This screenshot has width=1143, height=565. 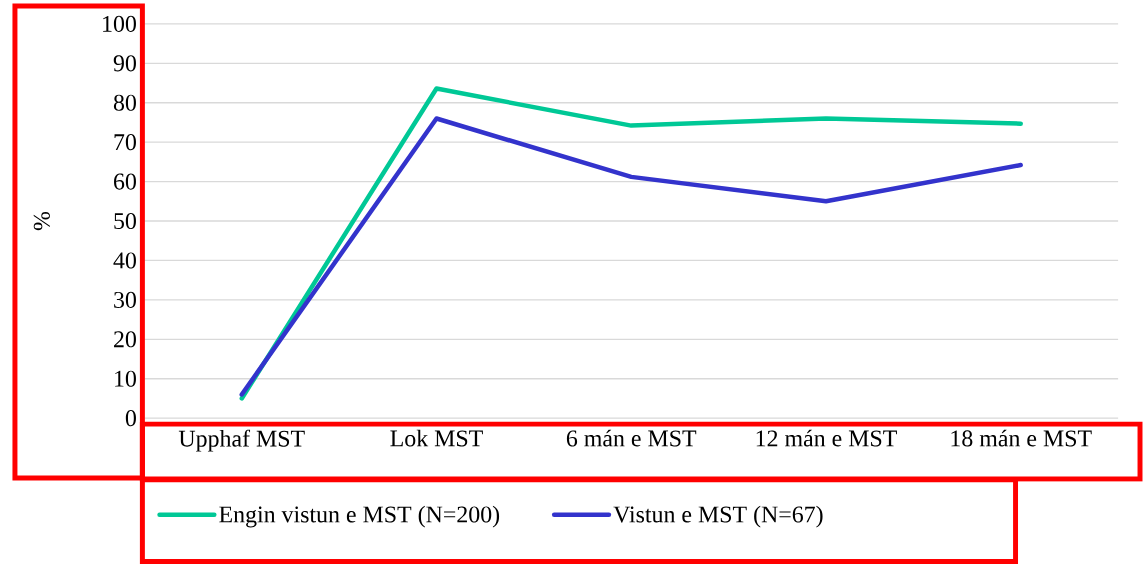 I want to click on legend-label: Vistun e MST (N=67), so click(x=718, y=516).